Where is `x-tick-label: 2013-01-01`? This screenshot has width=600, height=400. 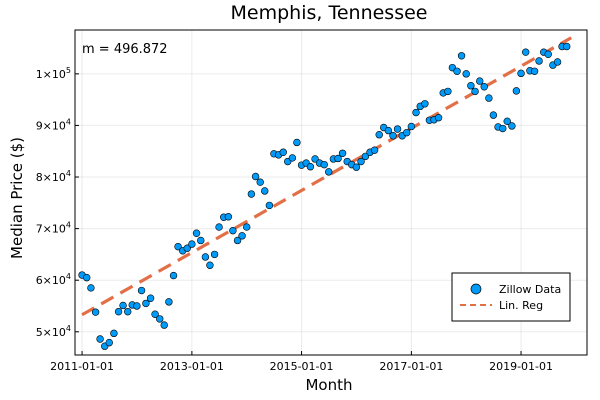 x-tick-label: 2013-01-01 is located at coordinates (192, 366).